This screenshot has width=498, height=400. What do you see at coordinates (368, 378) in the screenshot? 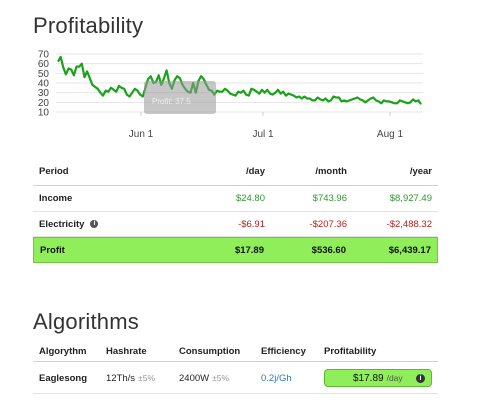
I see `profitability-badge-value: $17.89` at bounding box center [368, 378].